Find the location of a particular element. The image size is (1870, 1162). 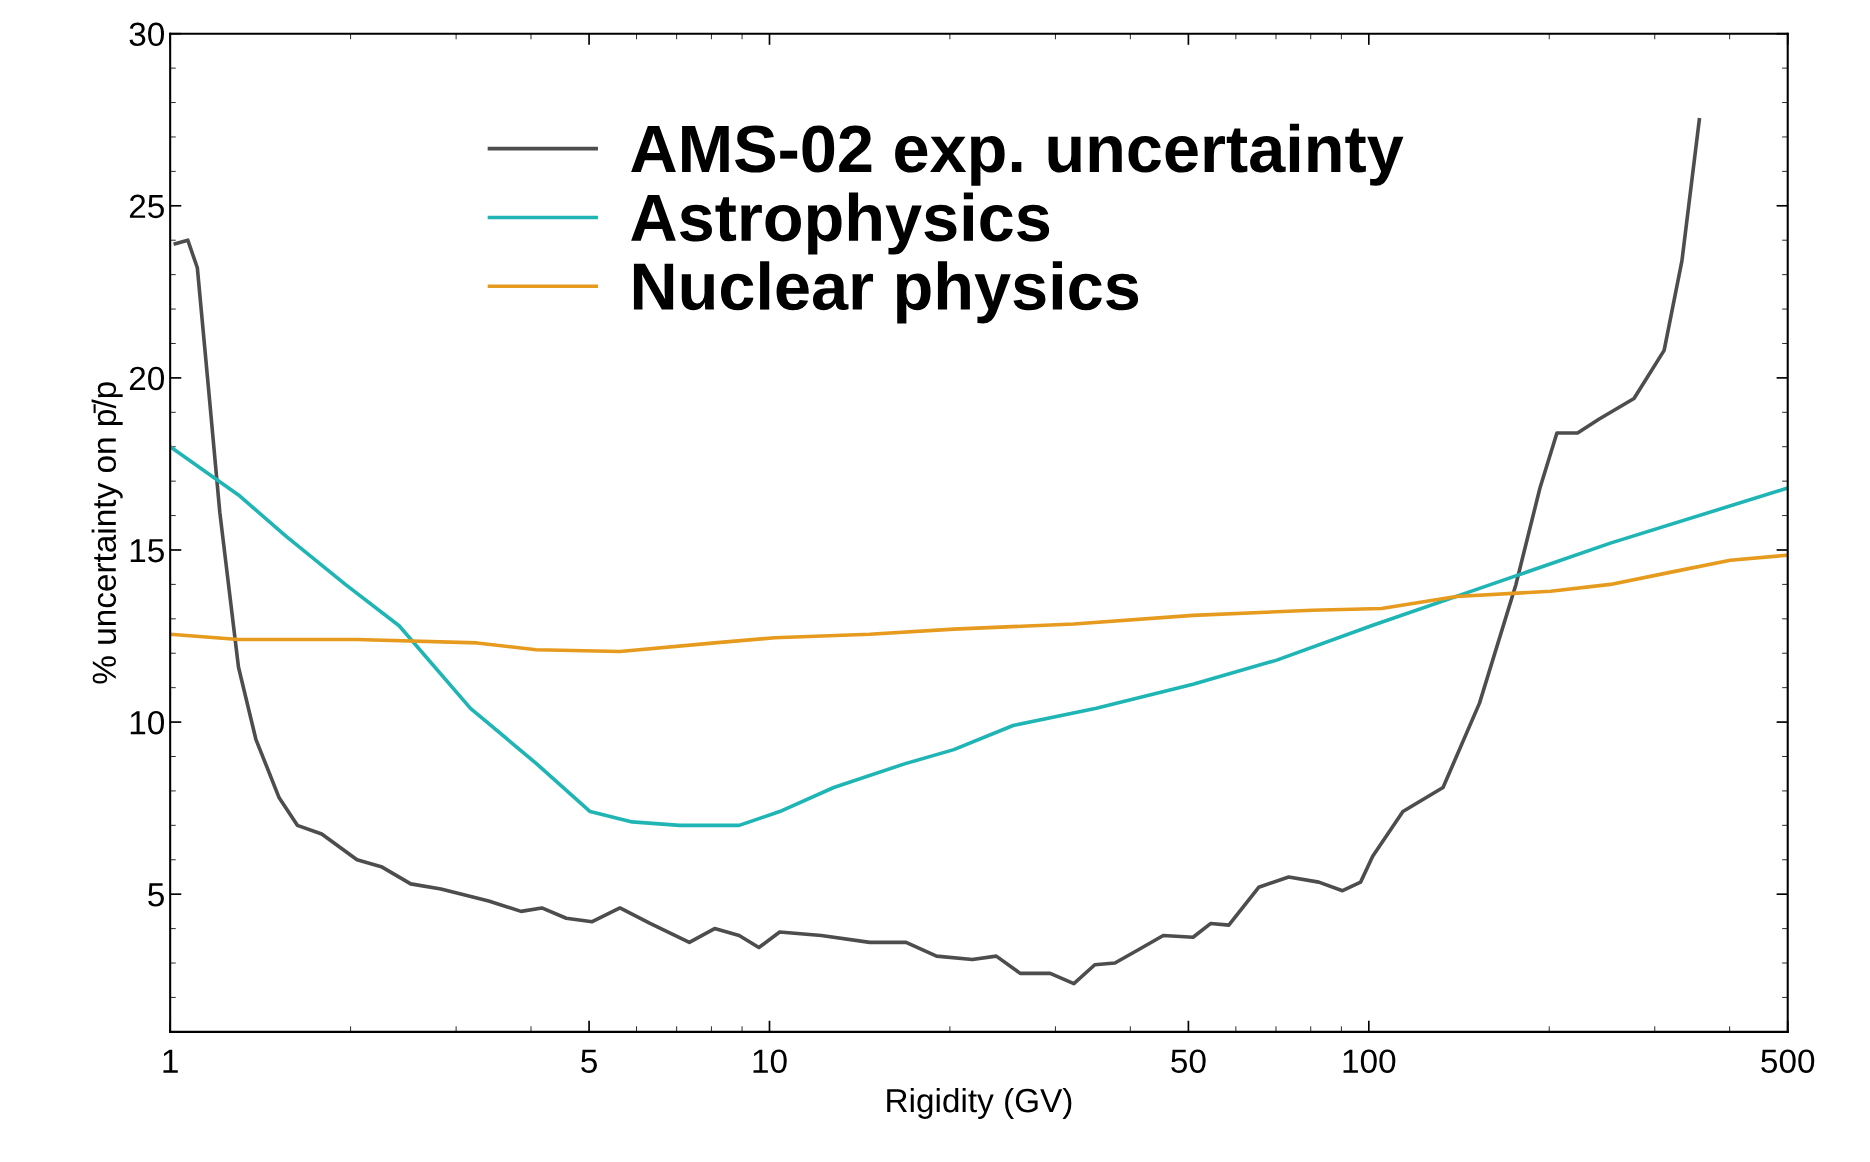

y-tick-label: 10 is located at coordinates (147, 722).